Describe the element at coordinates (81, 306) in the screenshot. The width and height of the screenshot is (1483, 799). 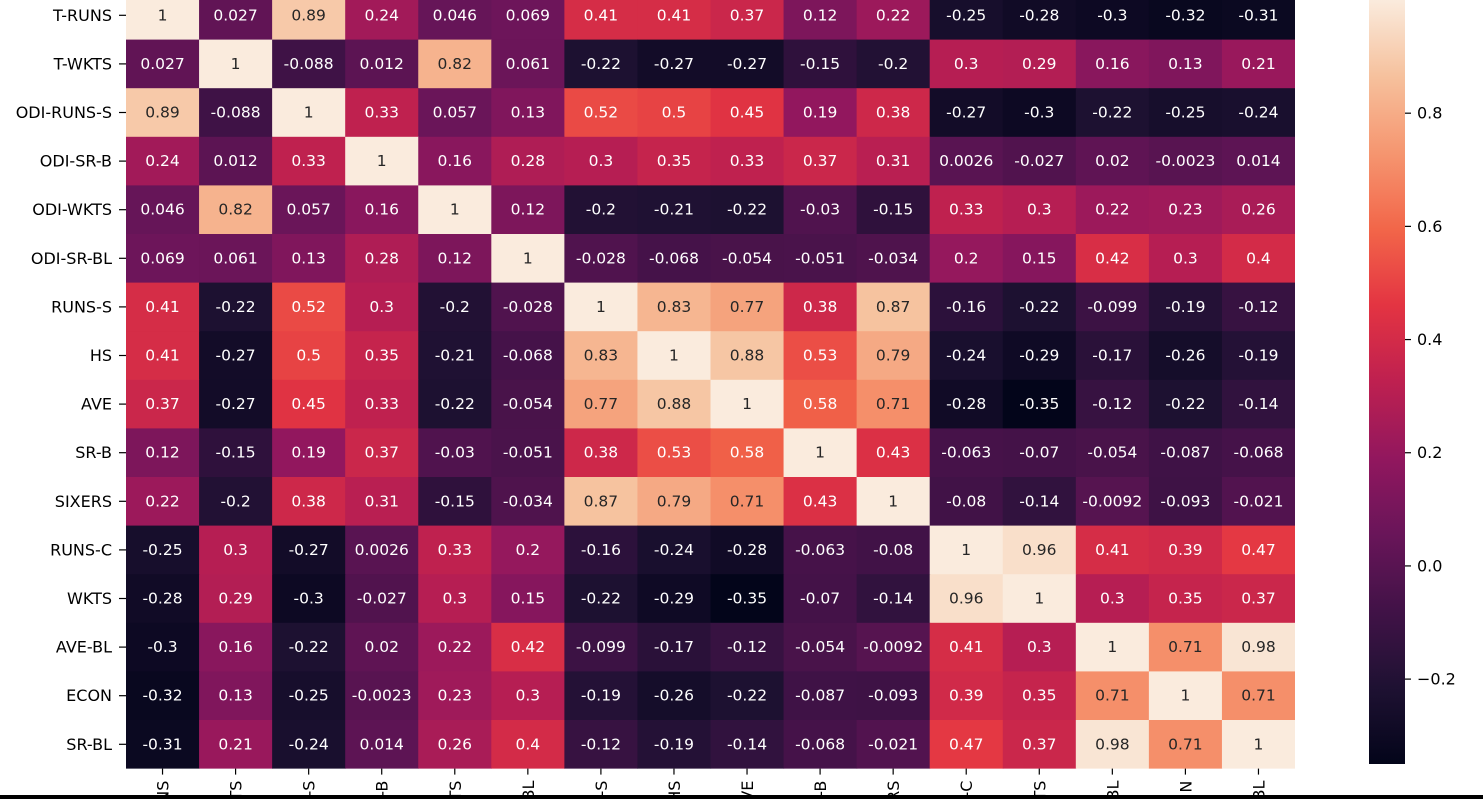
I see `y-tick-label: RUNS-S` at that location.